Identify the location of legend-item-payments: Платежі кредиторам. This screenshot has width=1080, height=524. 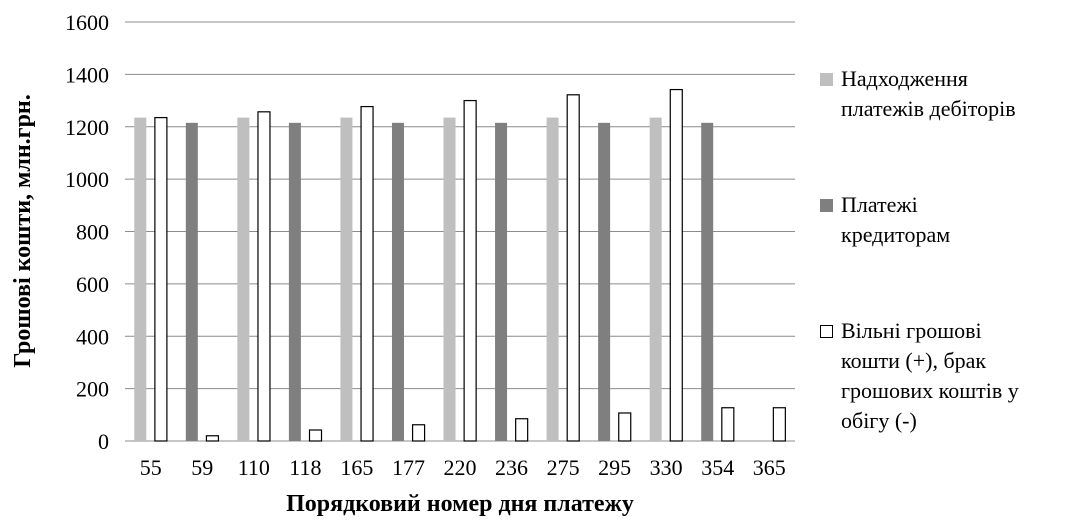
(885, 220).